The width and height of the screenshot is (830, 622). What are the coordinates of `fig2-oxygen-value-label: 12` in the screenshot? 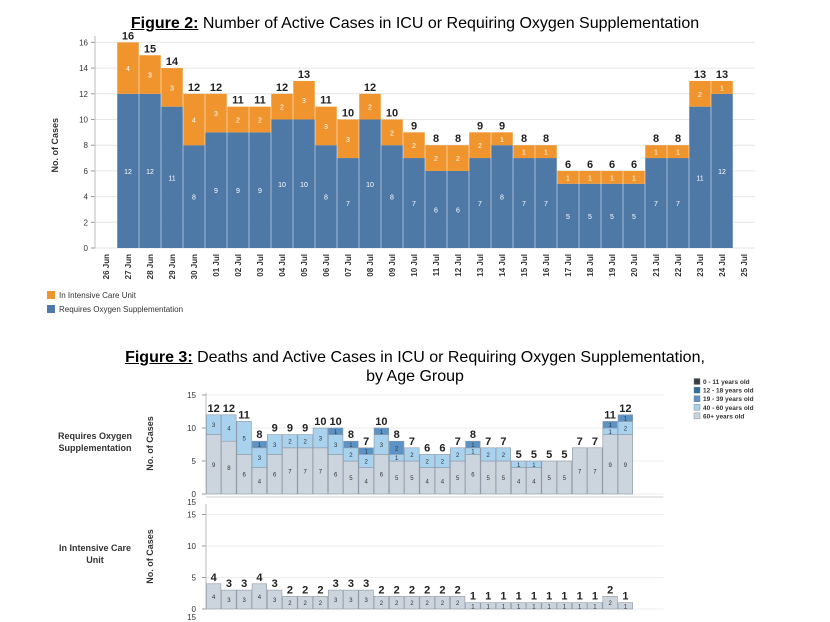 It's located at (722, 172).